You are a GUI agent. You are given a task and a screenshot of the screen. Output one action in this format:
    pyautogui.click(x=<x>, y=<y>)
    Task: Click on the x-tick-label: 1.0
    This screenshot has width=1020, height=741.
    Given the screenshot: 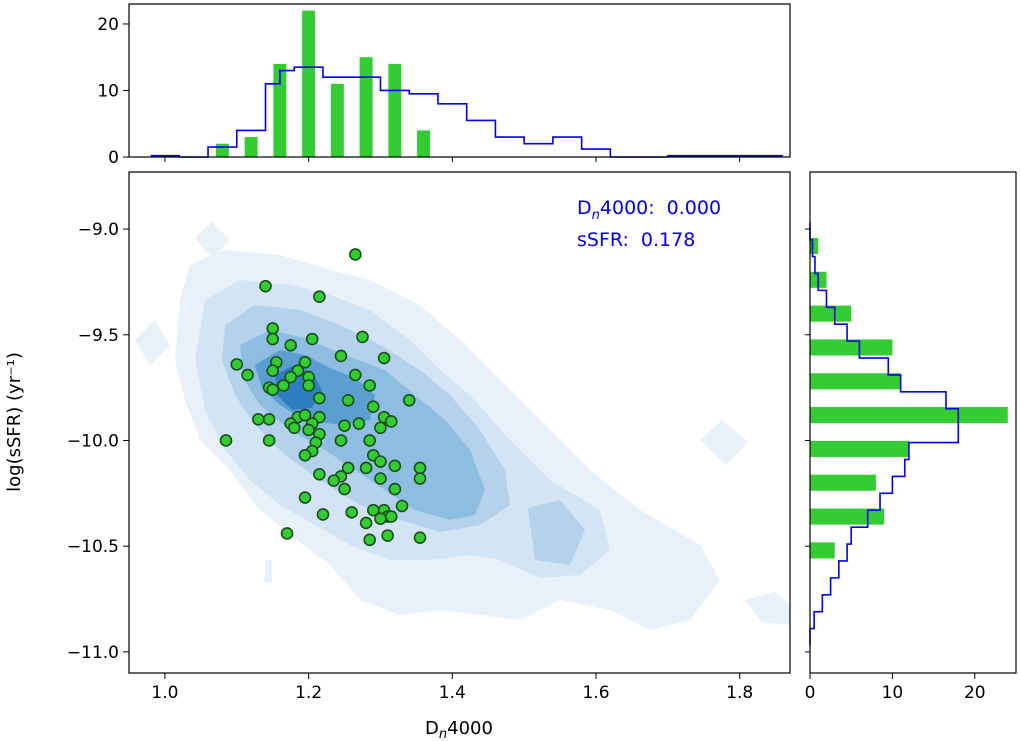 What is the action you would take?
    pyautogui.click(x=164, y=693)
    